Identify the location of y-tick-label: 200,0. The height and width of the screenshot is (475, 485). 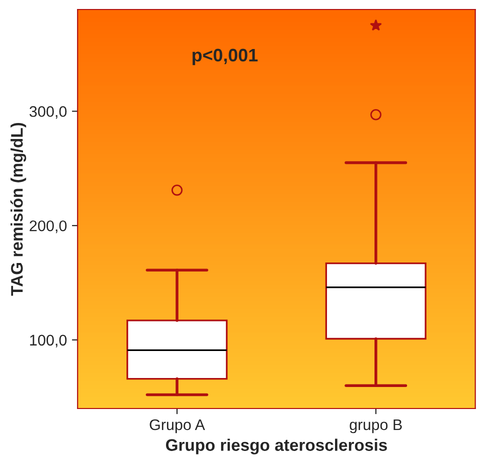
(48, 227).